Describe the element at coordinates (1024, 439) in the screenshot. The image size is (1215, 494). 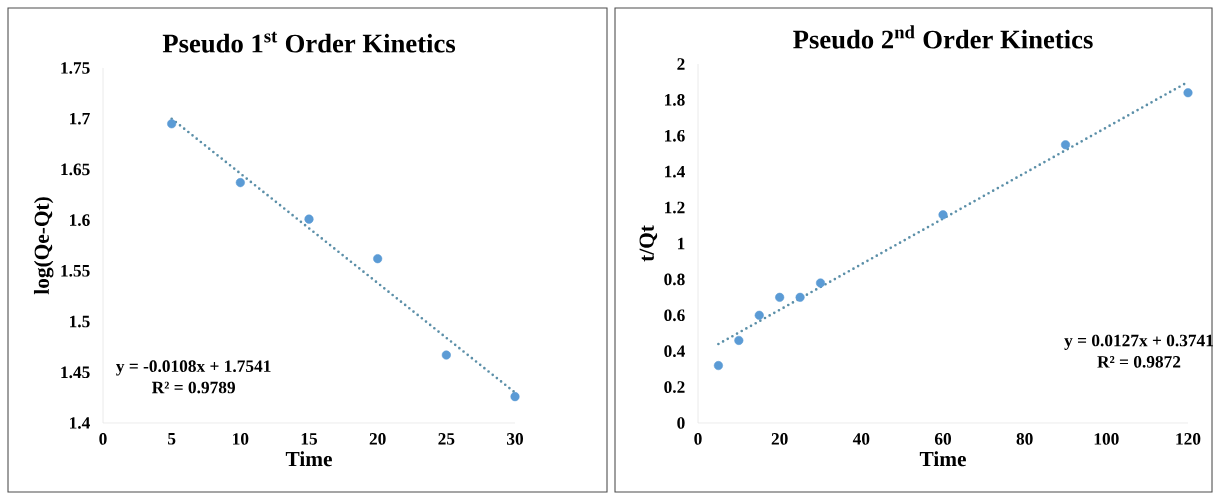
I see `x-tick-label: 80` at that location.